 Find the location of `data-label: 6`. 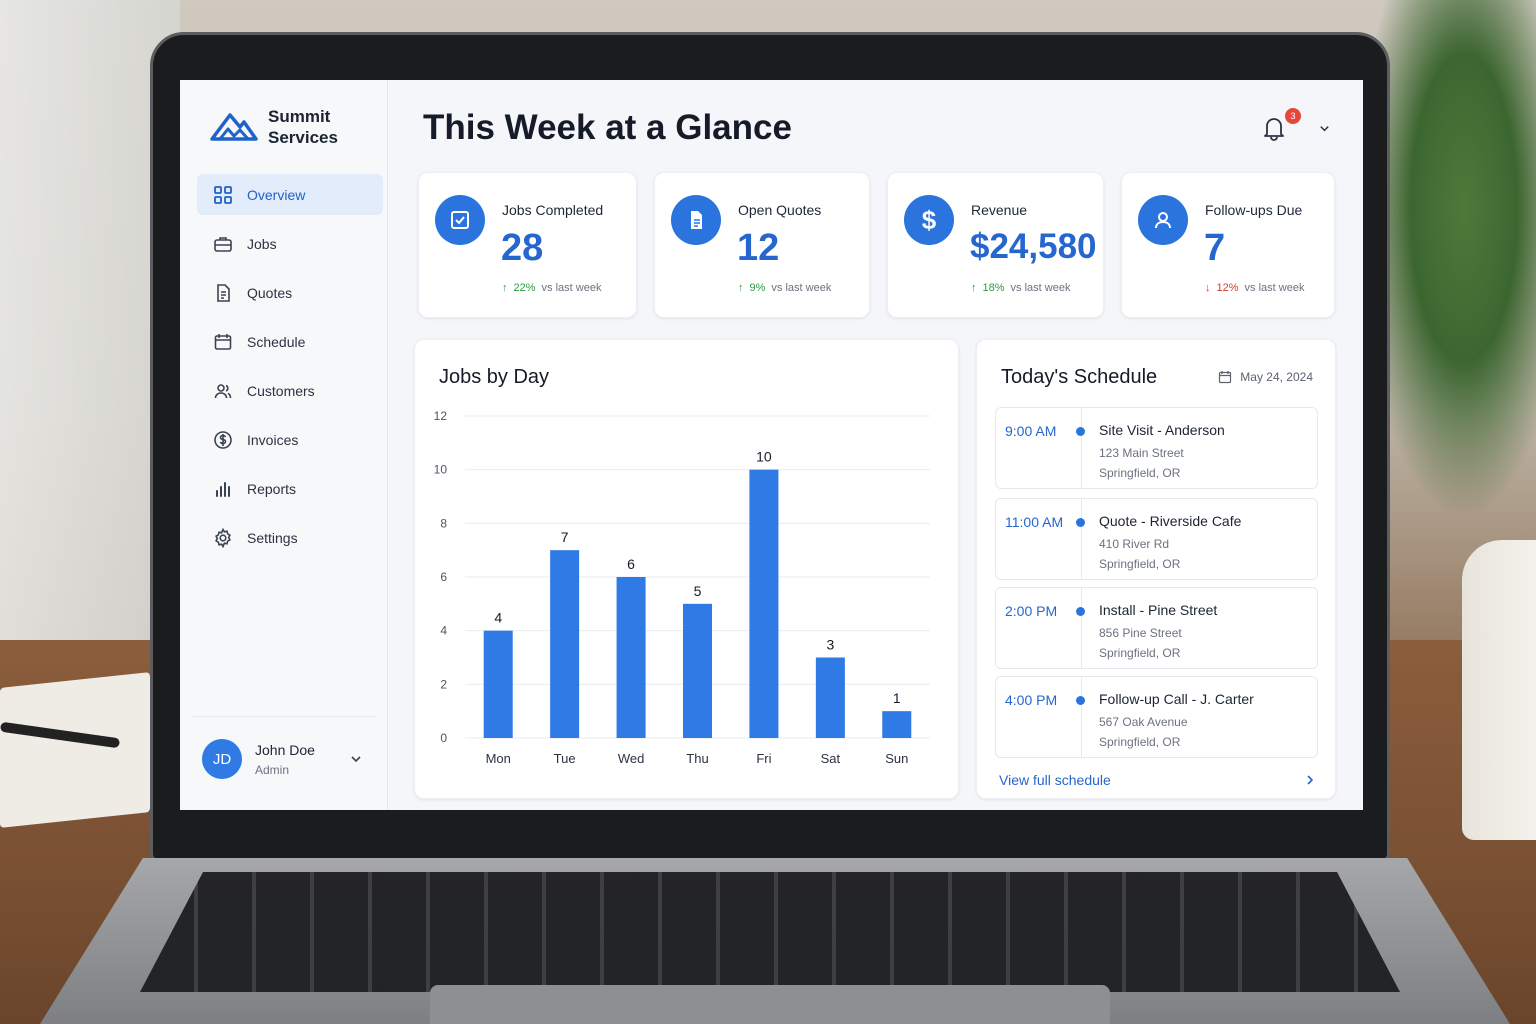

data-label: 6 is located at coordinates (631, 564).